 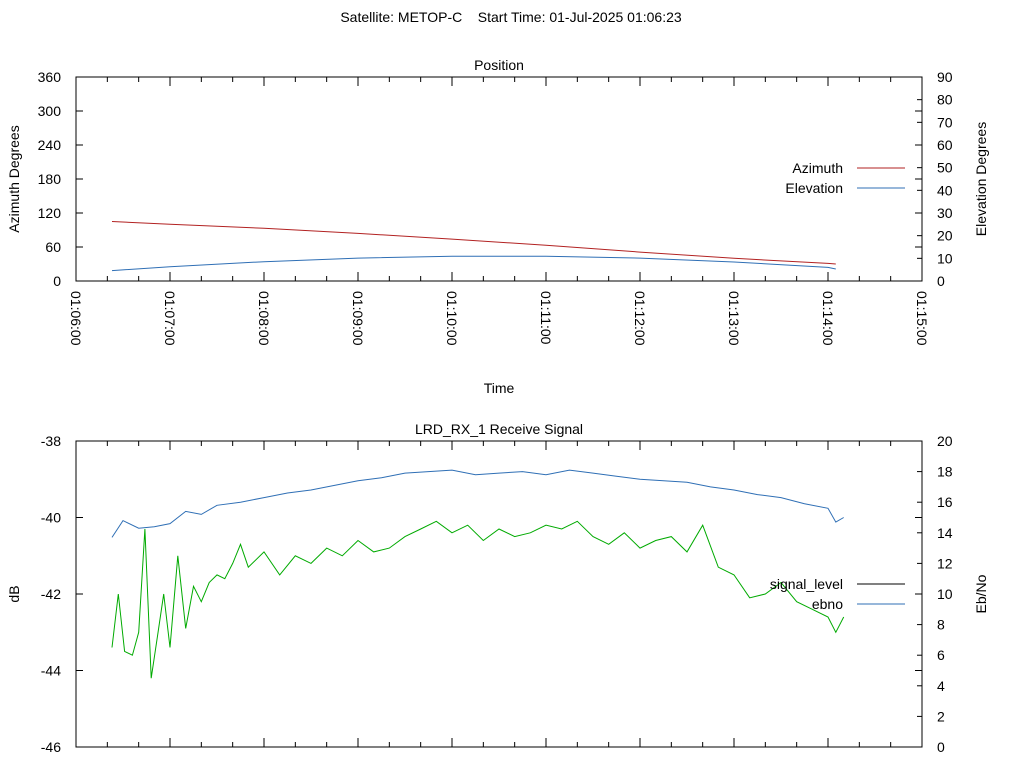 I want to click on x-tick-label: 01:09:00, so click(x=358, y=318).